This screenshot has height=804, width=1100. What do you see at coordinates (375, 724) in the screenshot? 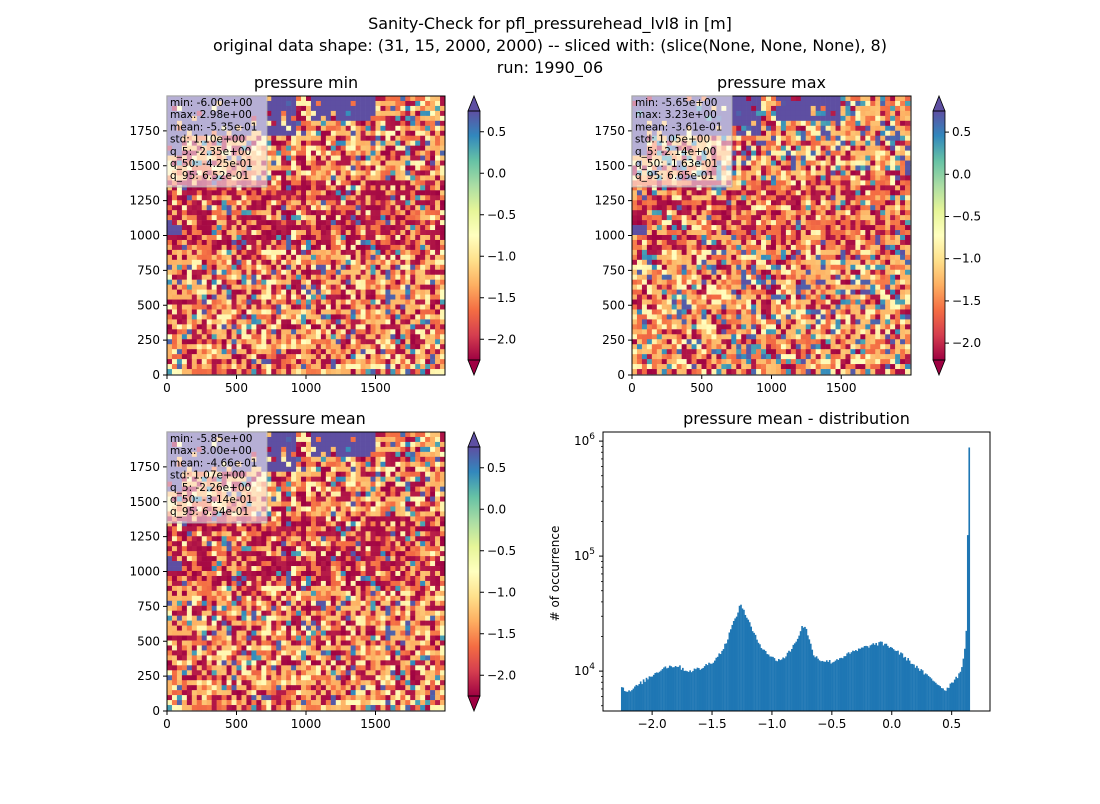
I see `x-tick-label: 1500` at bounding box center [375, 724].